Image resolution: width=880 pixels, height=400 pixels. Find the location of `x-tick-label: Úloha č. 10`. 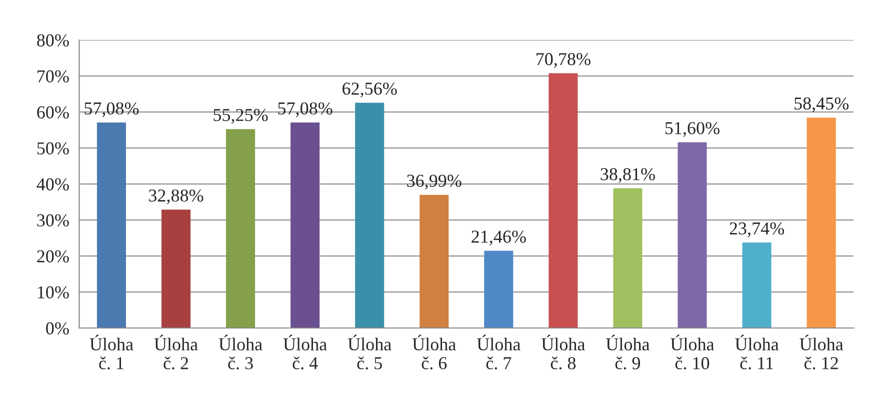

x-tick-label: Úloha č. 10 is located at coordinates (692, 352).